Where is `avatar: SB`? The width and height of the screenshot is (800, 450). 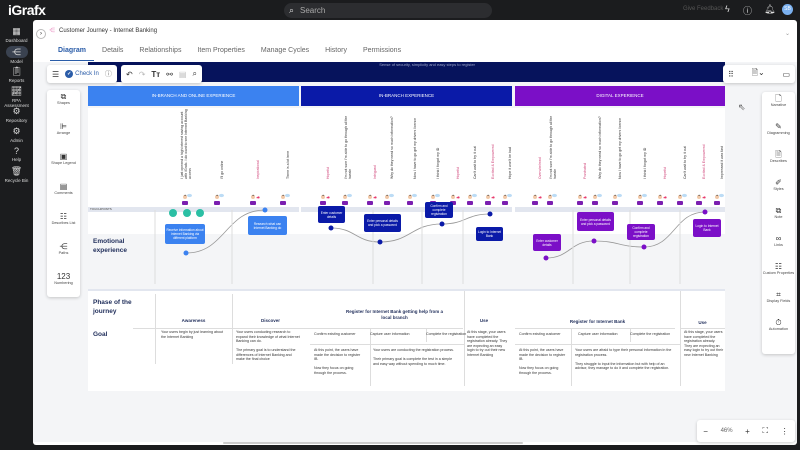 avatar: SB is located at coordinates (787, 9).